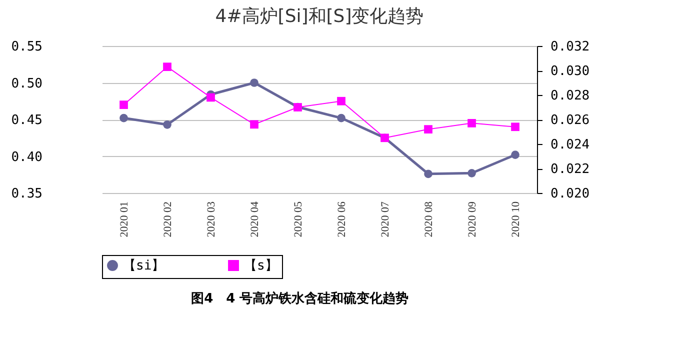  I want to click on y-tick-label: 0.45, so click(26, 120).